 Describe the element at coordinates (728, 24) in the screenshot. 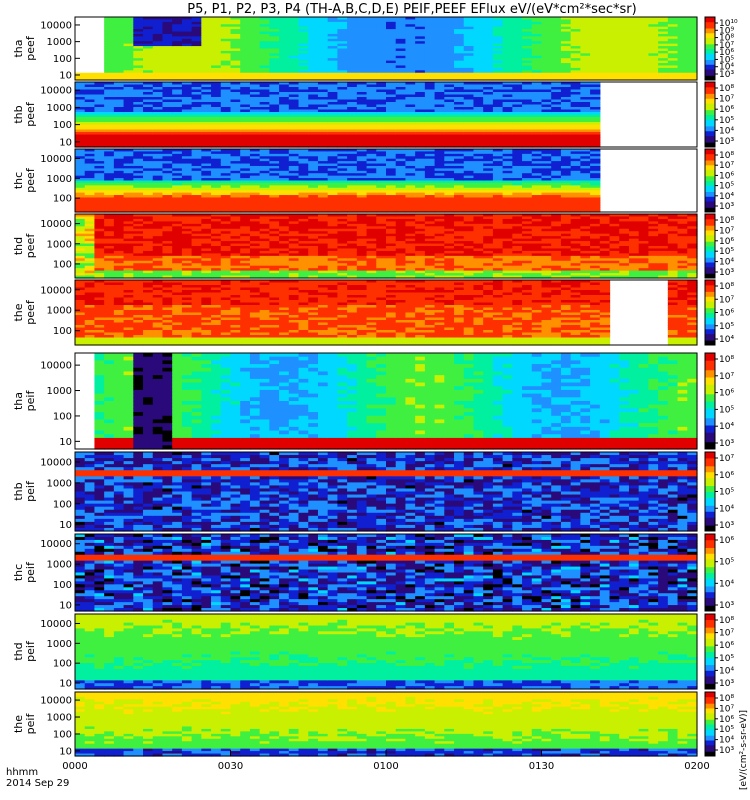

I see `colorbar-tick-label: 10¹⁰` at that location.